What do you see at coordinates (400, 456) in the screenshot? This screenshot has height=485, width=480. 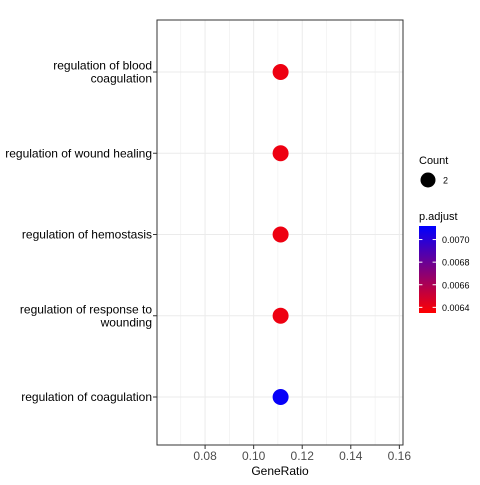 I see `x-tick-label: 0.16` at bounding box center [400, 456].